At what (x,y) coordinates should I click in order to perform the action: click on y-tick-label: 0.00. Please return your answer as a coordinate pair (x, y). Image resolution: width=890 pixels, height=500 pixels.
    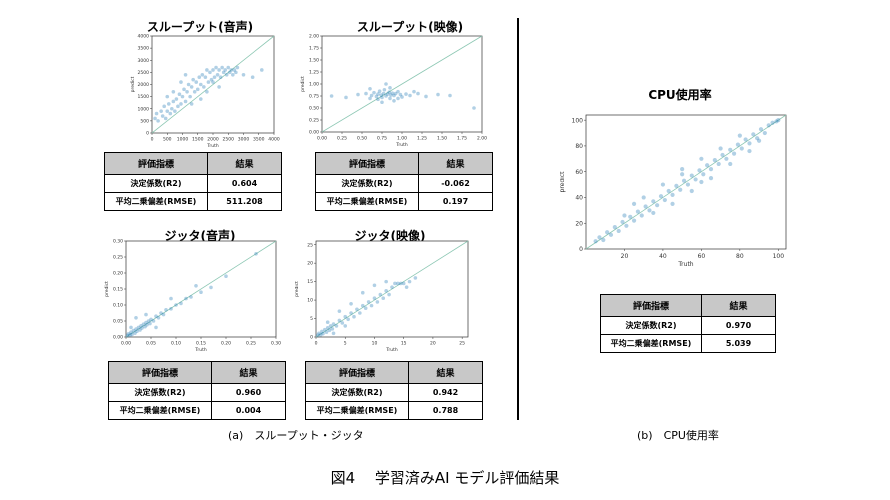
    Looking at the image, I should click on (118, 338).